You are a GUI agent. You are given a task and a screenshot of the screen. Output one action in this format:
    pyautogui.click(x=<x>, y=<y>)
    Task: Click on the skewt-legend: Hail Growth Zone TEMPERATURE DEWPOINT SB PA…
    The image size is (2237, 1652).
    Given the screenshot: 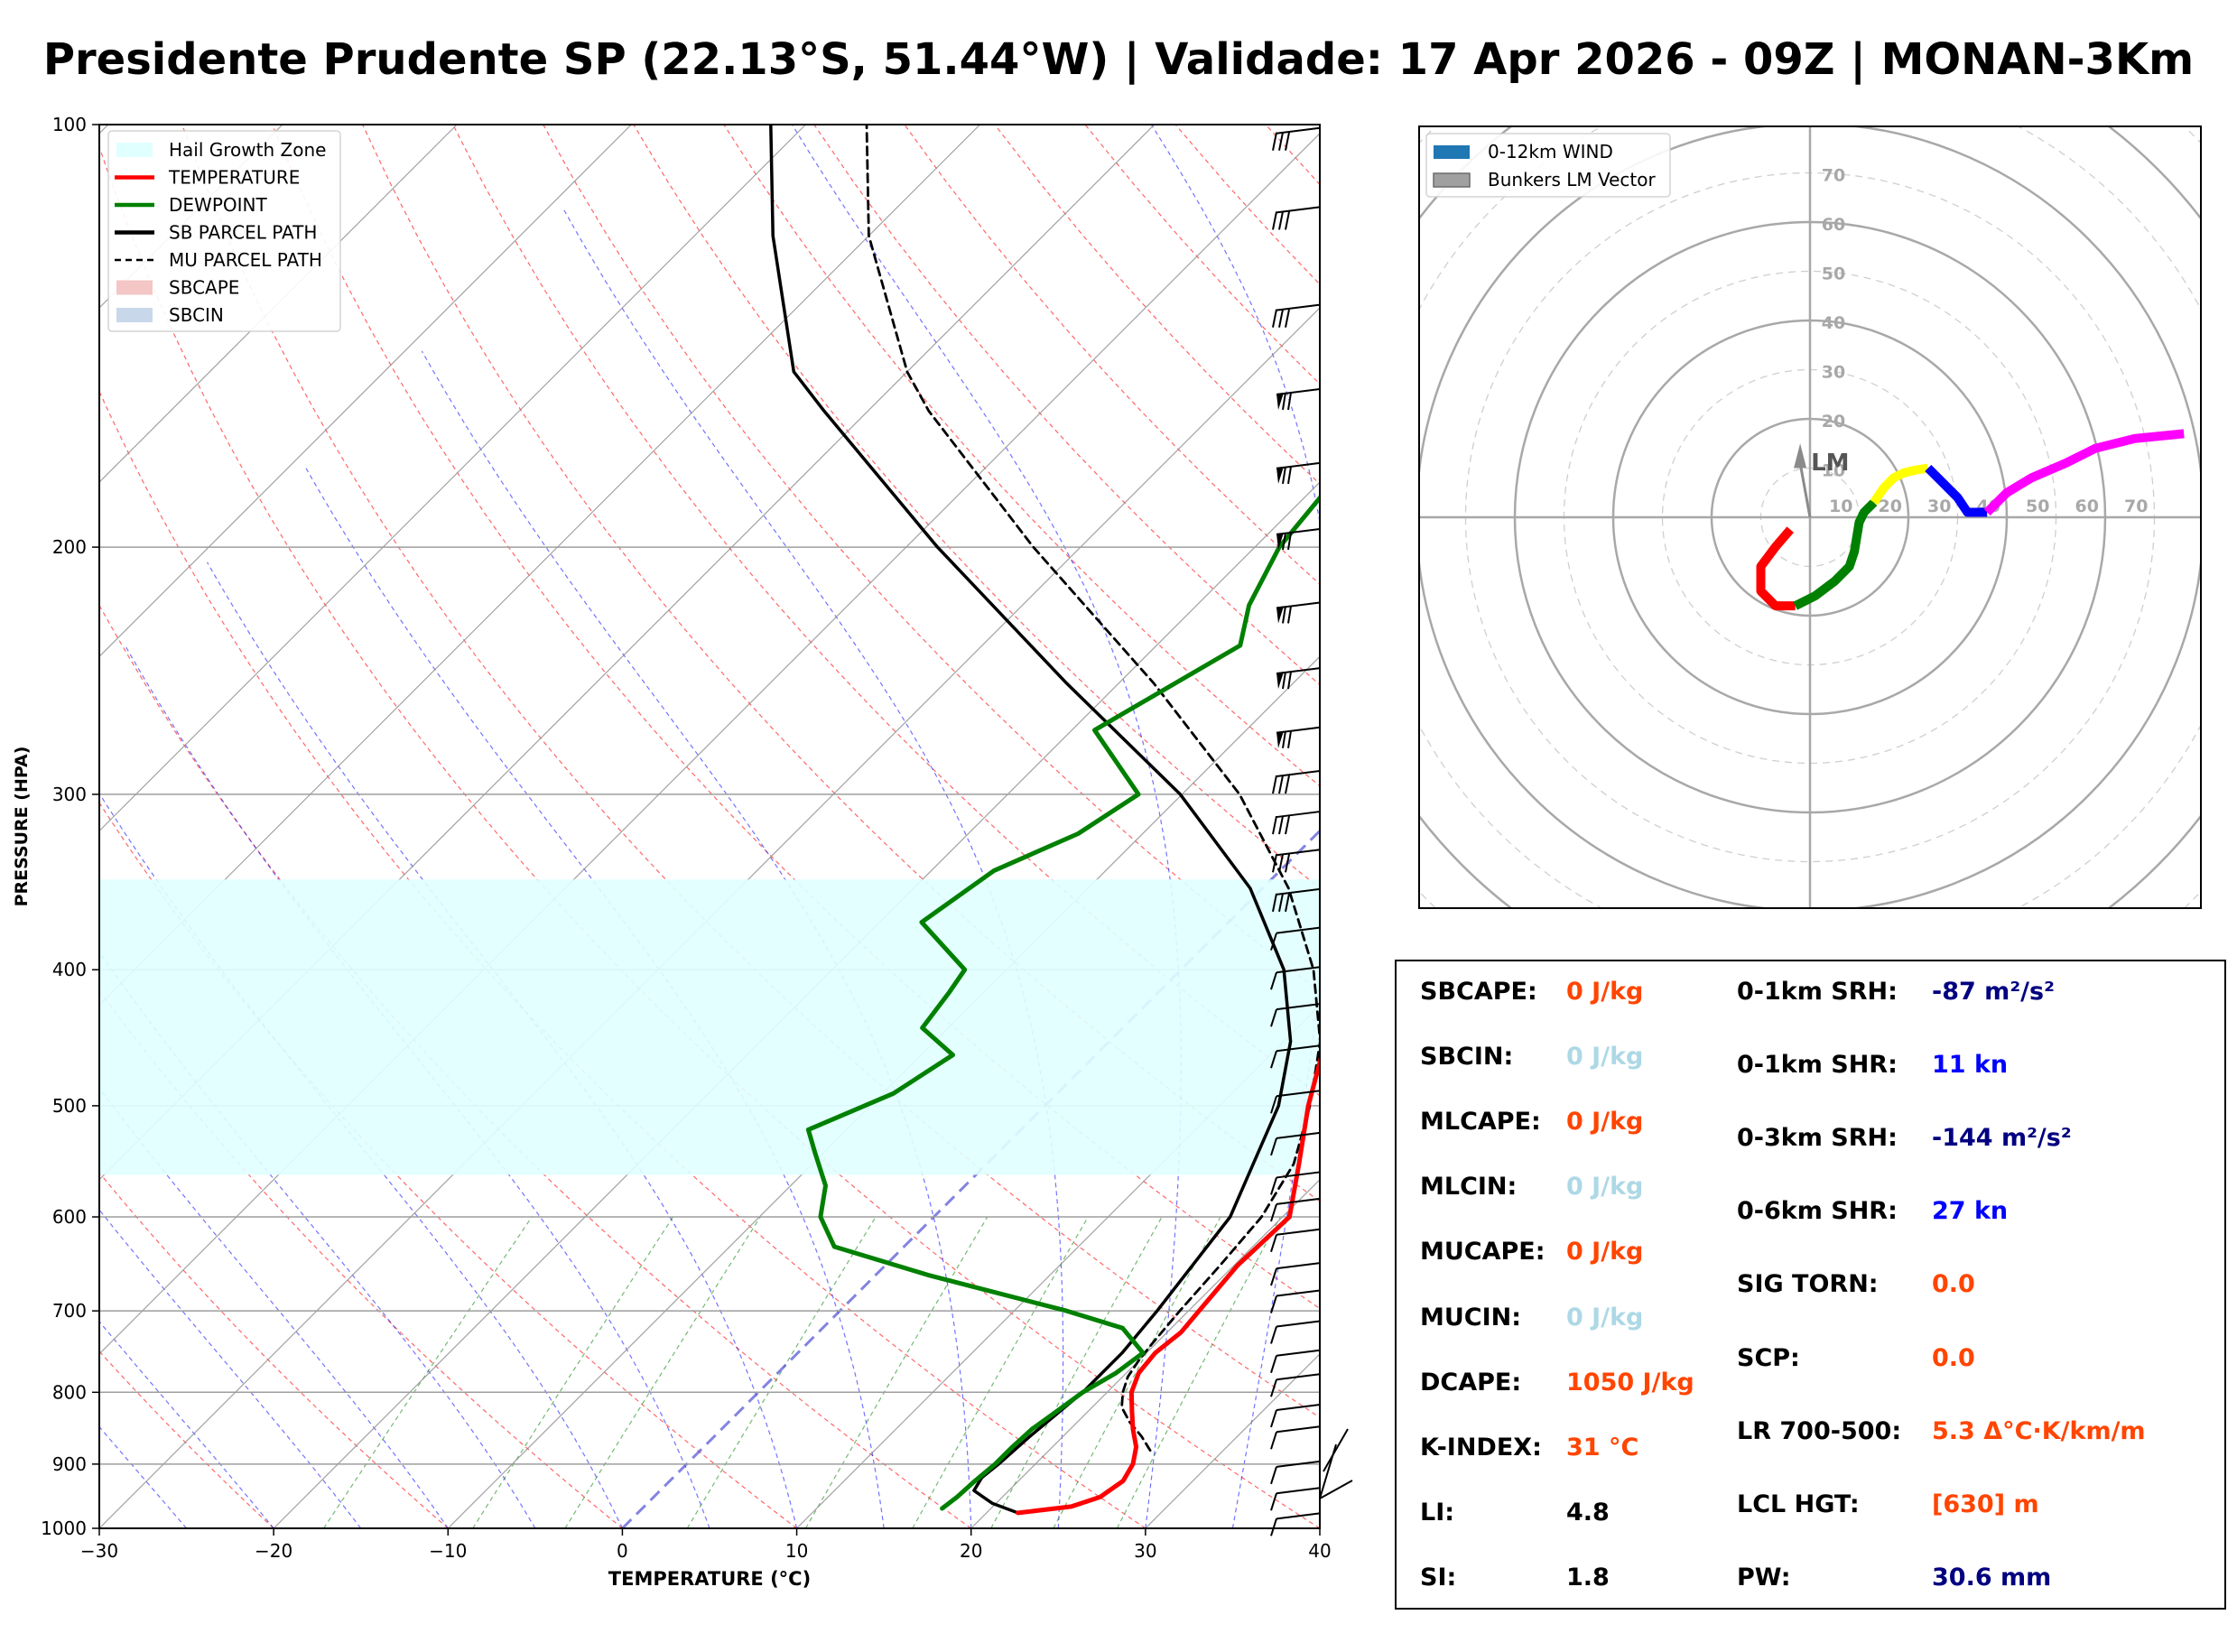 What is the action you would take?
    pyautogui.click(x=224, y=231)
    